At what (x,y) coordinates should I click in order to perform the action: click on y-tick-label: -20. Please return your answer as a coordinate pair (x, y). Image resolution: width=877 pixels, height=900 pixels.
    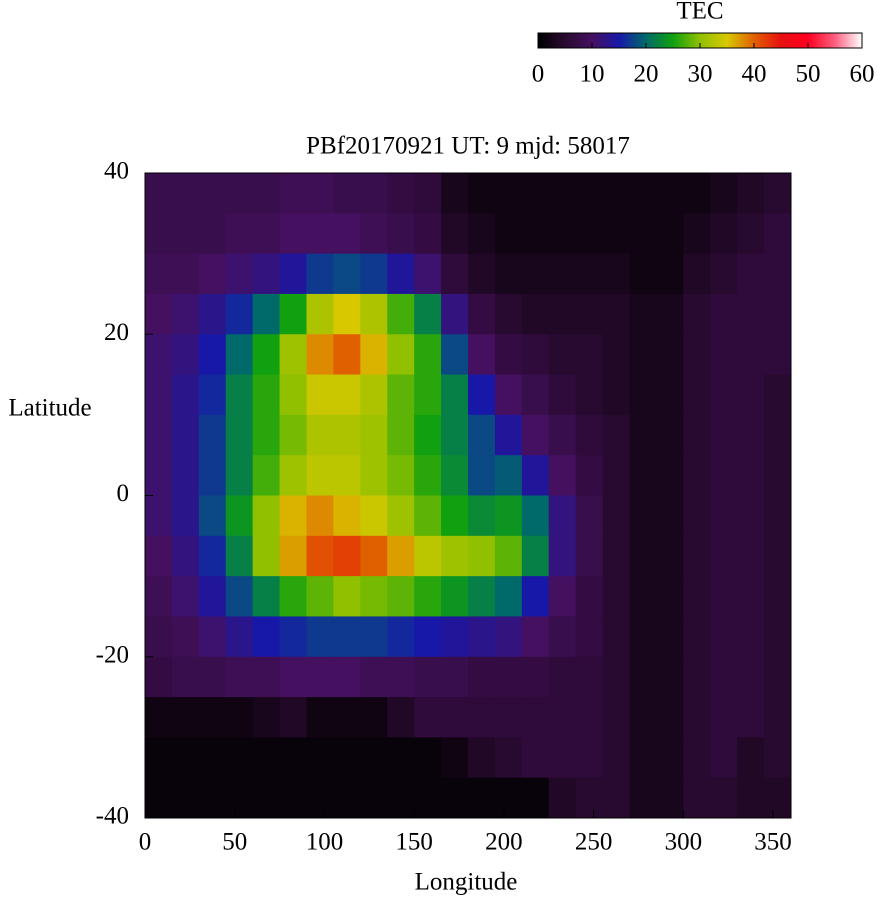
    Looking at the image, I should click on (112, 654).